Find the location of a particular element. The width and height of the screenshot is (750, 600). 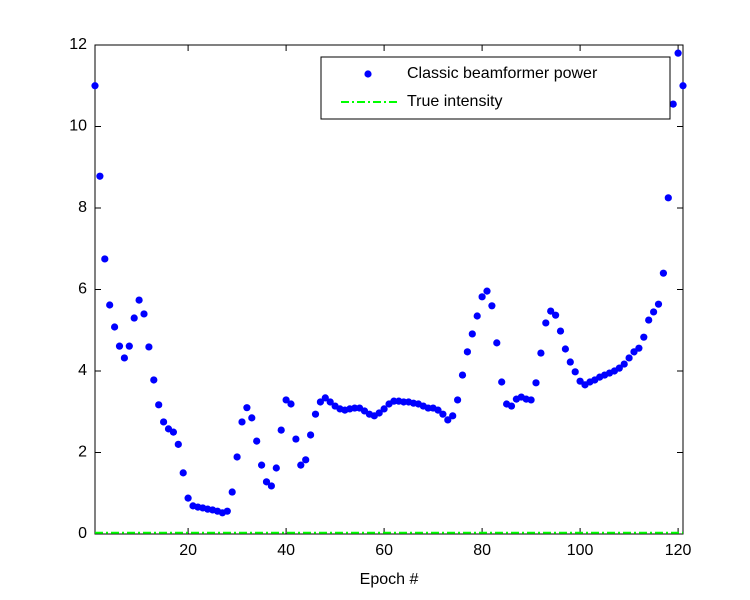

x-tick-label: 20 is located at coordinates (188, 550).